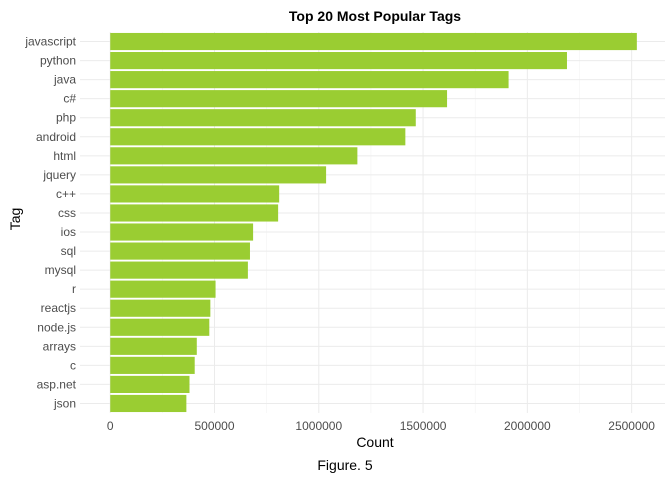  What do you see at coordinates (263, 118) in the screenshot?
I see `bar-php` at bounding box center [263, 118].